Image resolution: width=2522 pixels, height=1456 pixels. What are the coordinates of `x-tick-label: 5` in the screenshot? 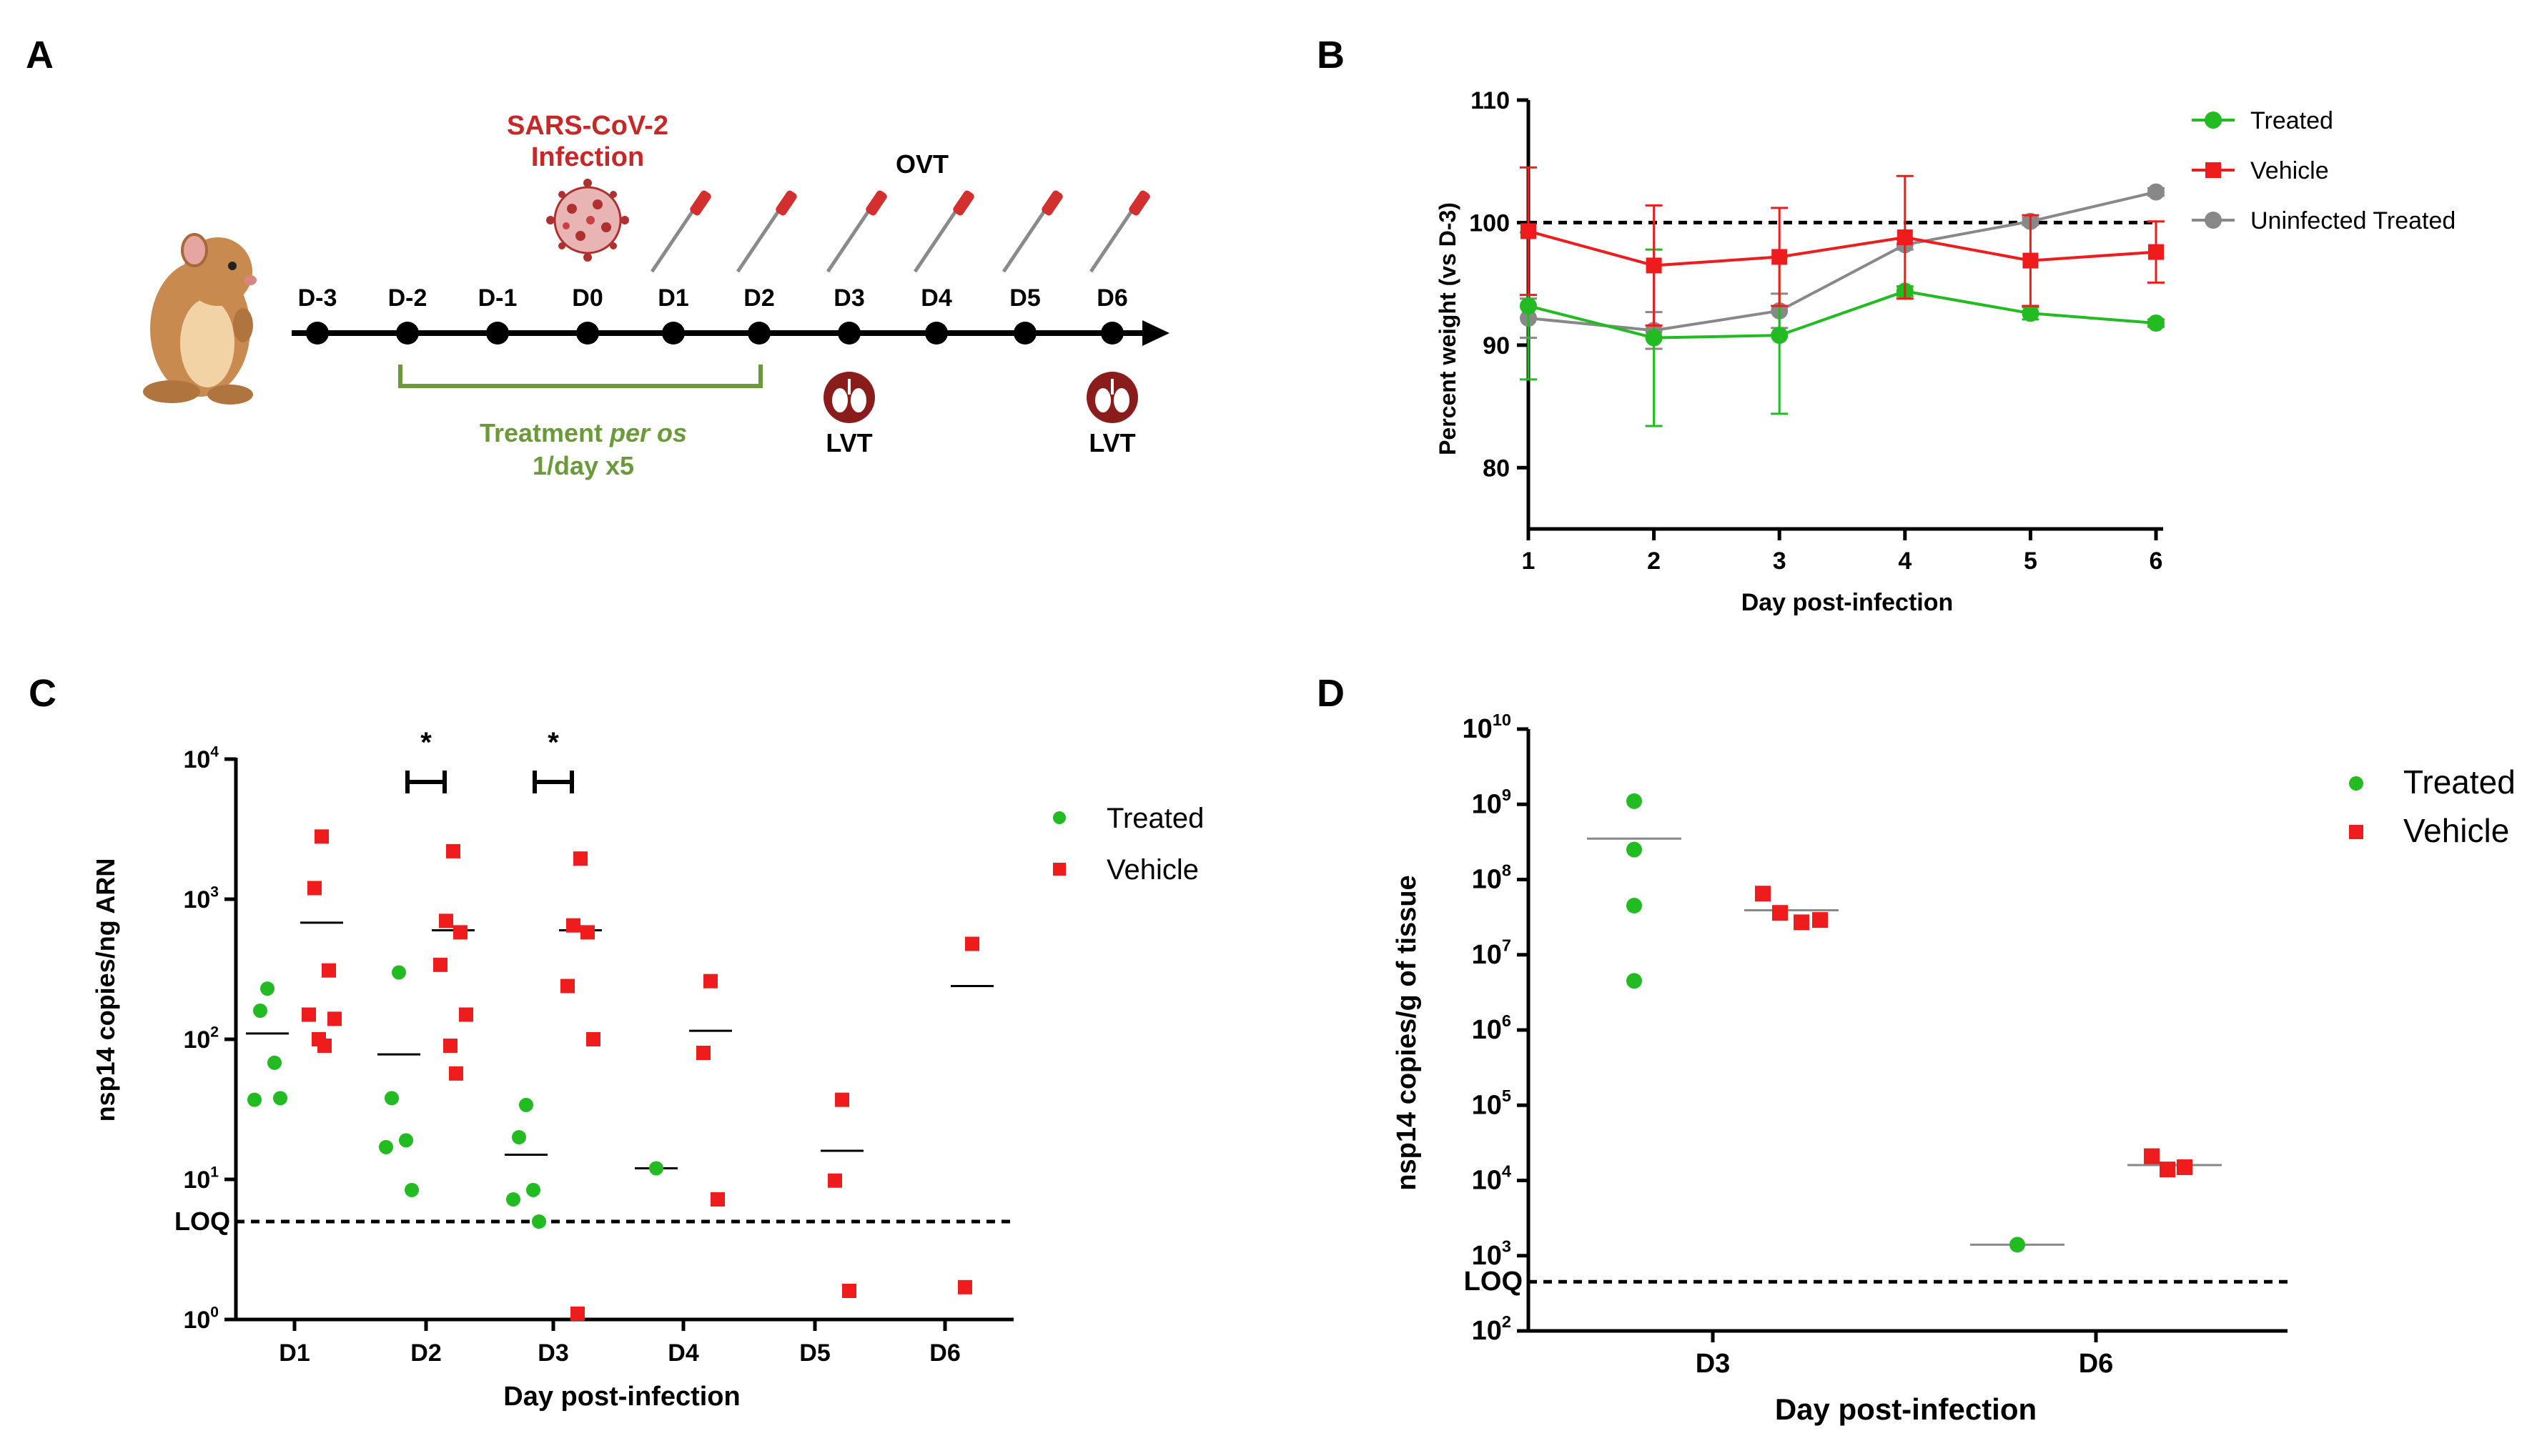 It's located at (2030, 561).